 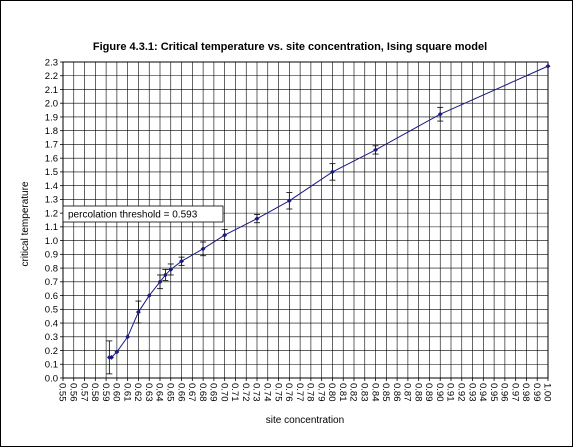 What do you see at coordinates (51, 213) in the screenshot?
I see `y-tick-label: 1.2` at bounding box center [51, 213].